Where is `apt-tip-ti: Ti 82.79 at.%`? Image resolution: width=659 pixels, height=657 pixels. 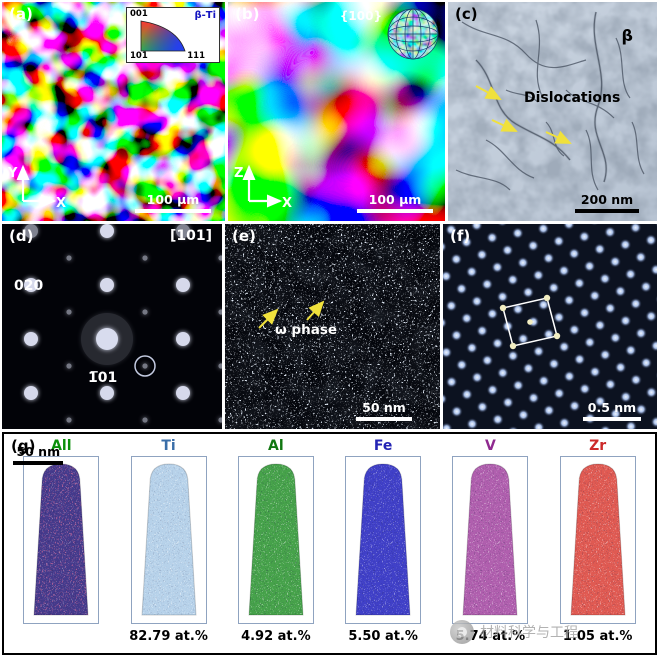
apt-tip-ti: Ti 82.79 at.% is located at coordinates (169, 541).